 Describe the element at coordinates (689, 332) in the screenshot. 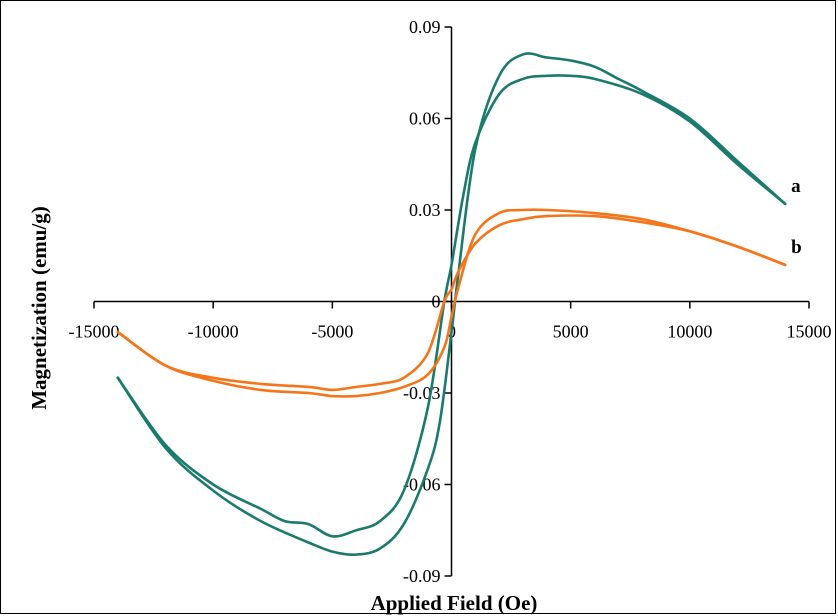

I see `x-tick-label: 10000` at that location.